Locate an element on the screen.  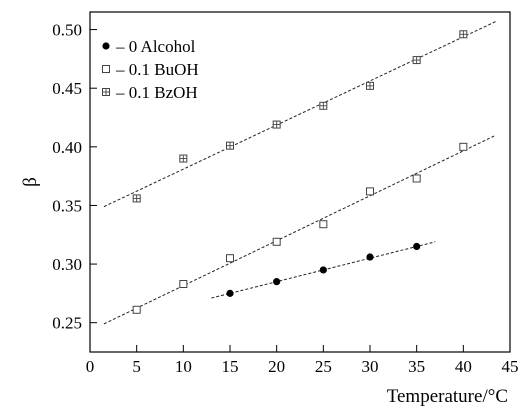
y-tick-label: 0.25 is located at coordinates (67, 323).